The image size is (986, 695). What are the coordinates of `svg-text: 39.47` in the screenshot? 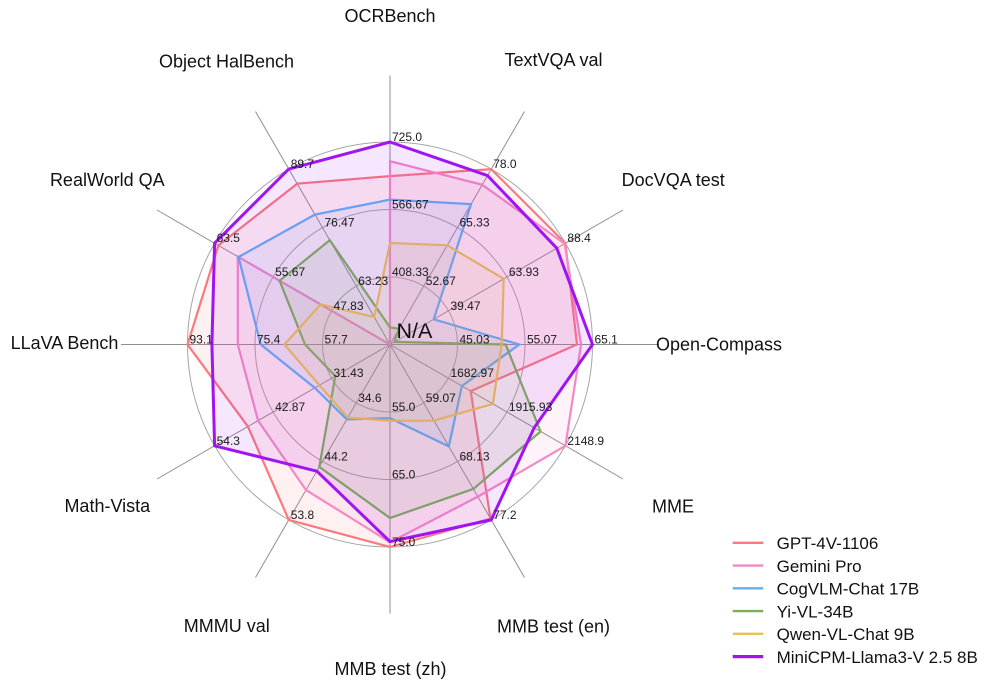 It's located at (466, 306).